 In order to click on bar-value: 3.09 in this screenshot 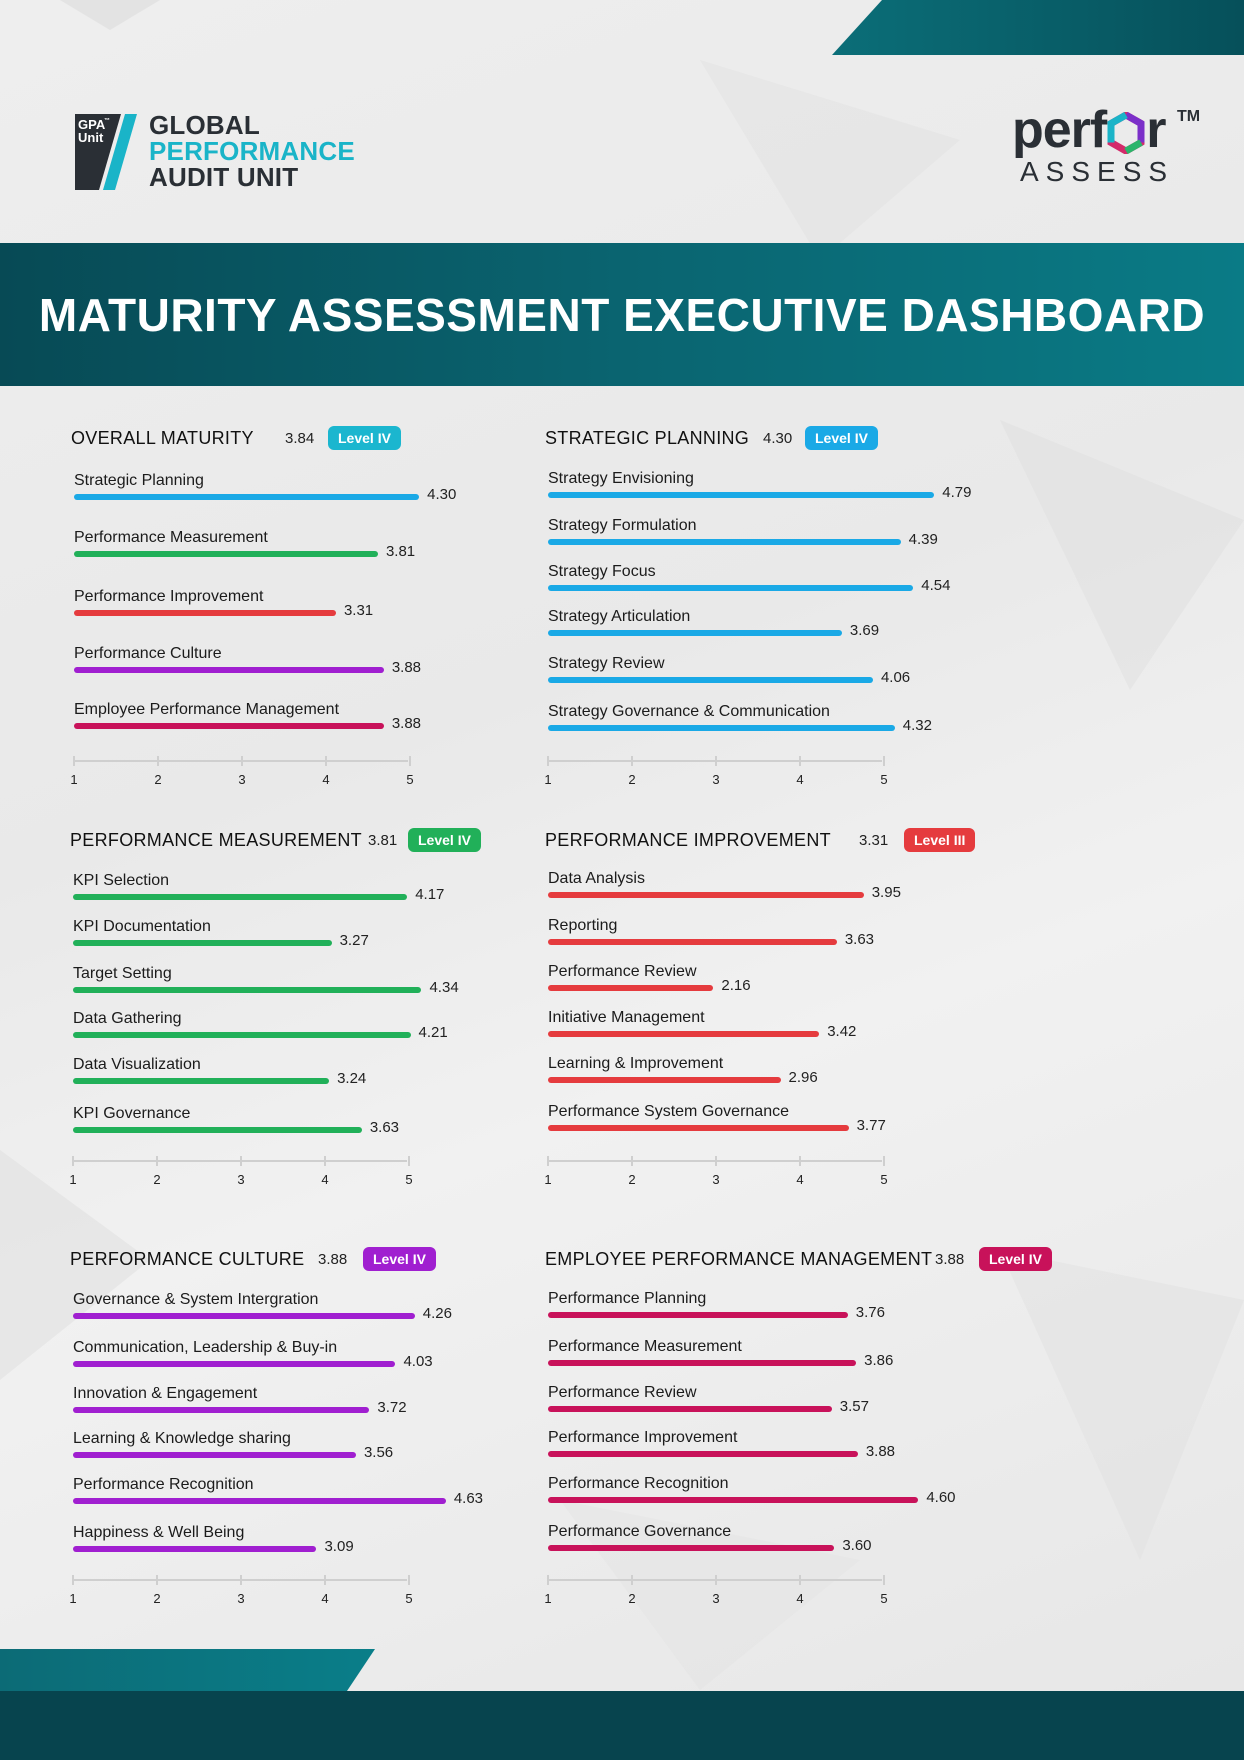, I will do `click(339, 1546)`.